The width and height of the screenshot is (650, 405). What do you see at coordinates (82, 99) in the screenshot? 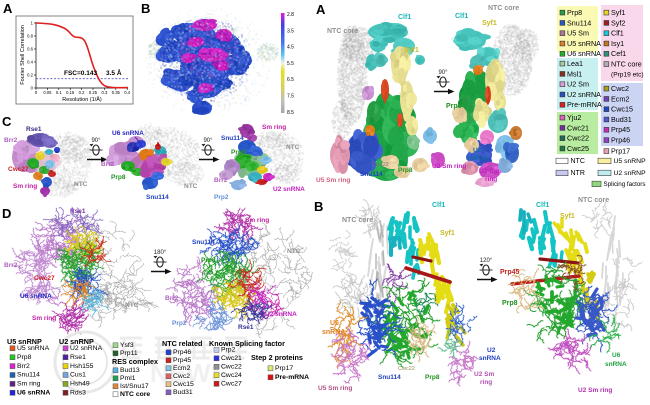
I see `svg-text: Resolution (1/Å)` at bounding box center [82, 99].